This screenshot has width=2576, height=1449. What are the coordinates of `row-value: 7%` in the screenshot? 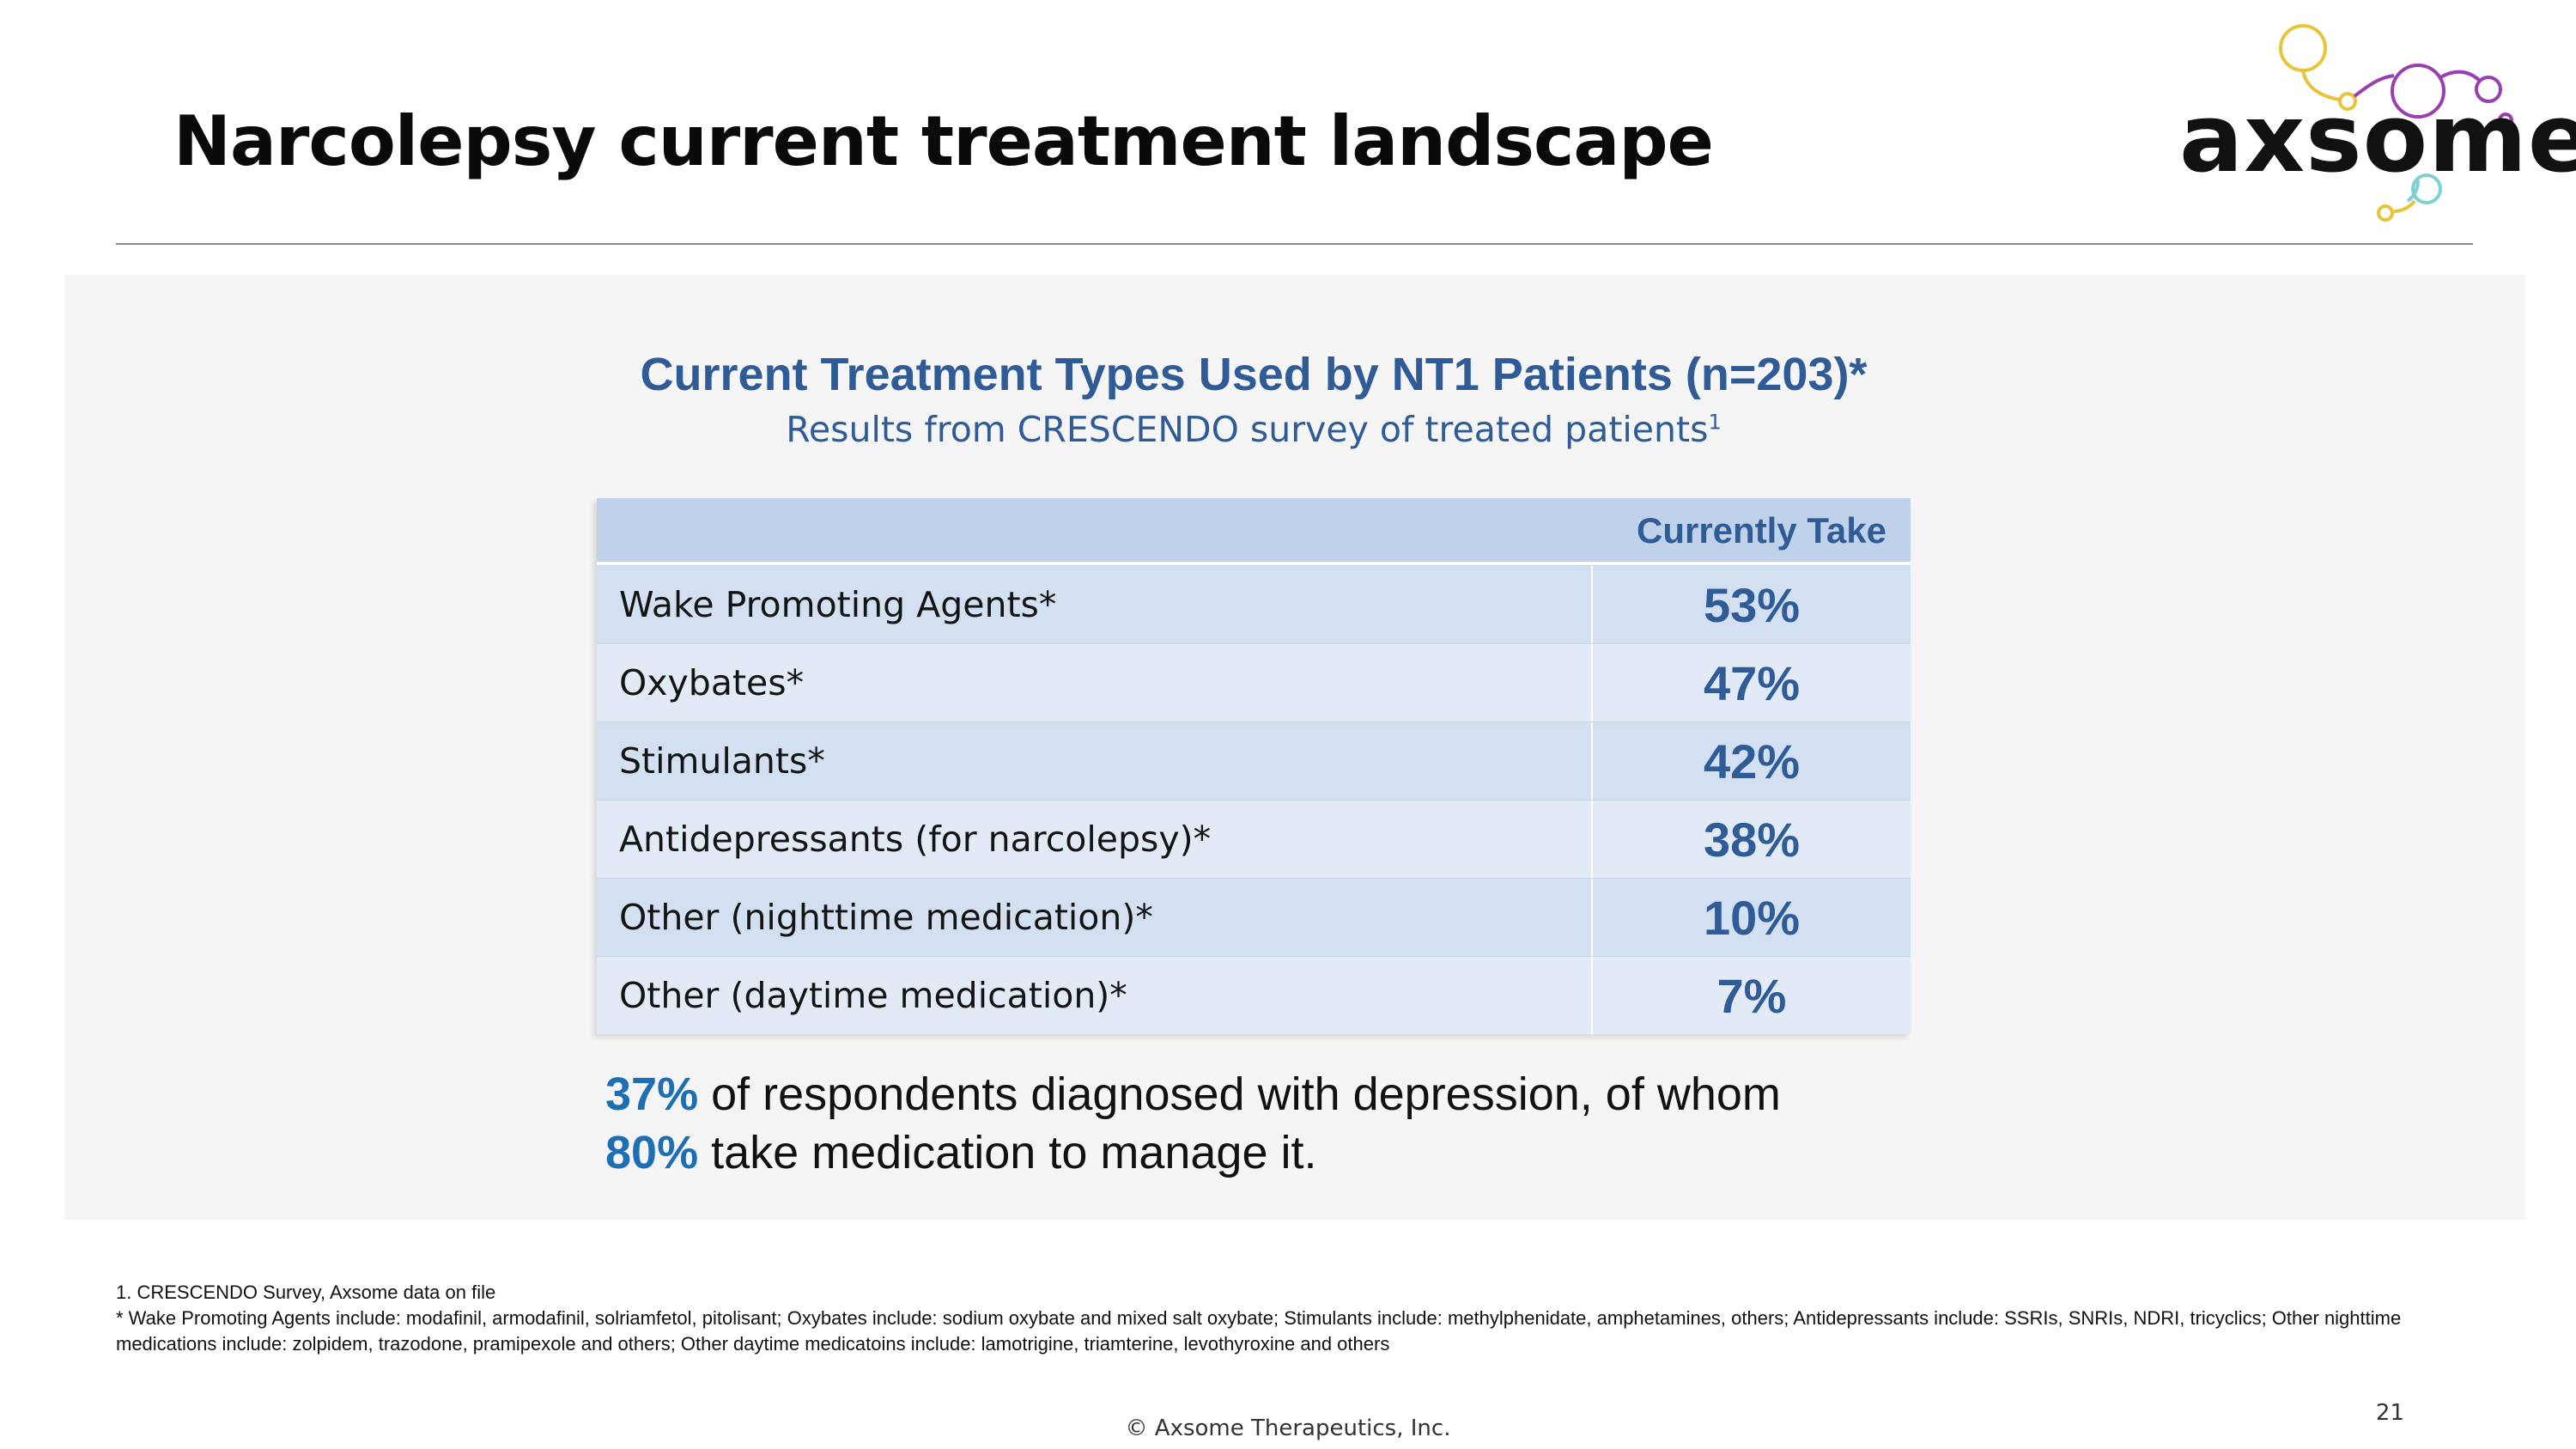 It's located at (1751, 996).